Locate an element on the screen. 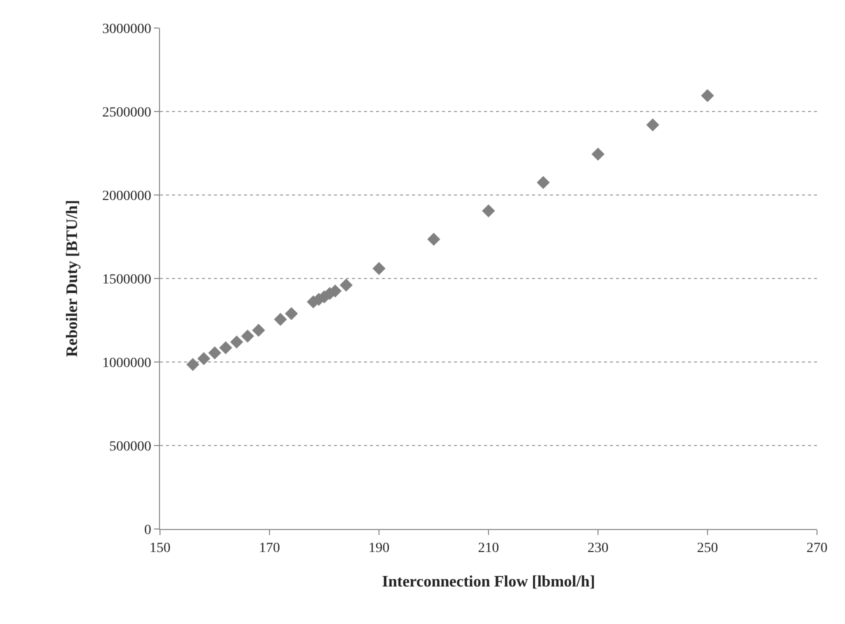 This screenshot has height=624, width=845. y-tick-label: 0 is located at coordinates (148, 530).